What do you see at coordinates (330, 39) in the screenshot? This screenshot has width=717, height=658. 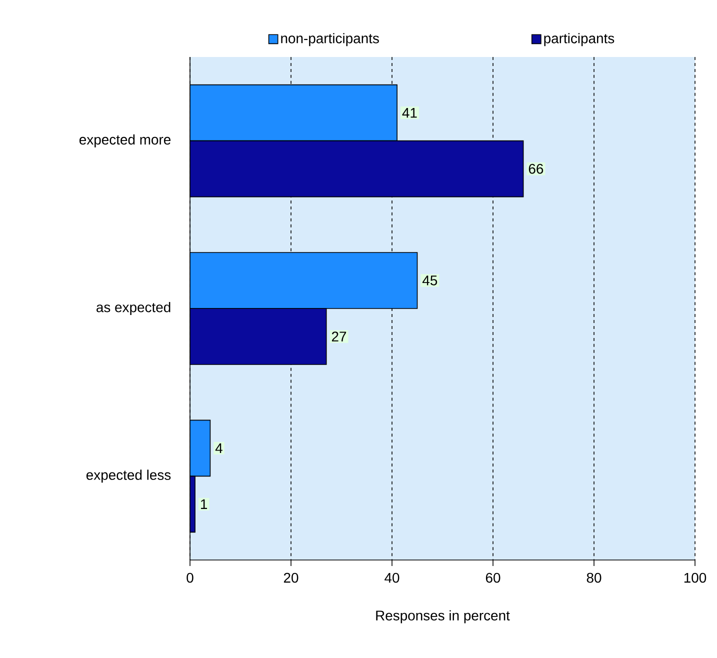 I see `legend-label: non-participants` at bounding box center [330, 39].